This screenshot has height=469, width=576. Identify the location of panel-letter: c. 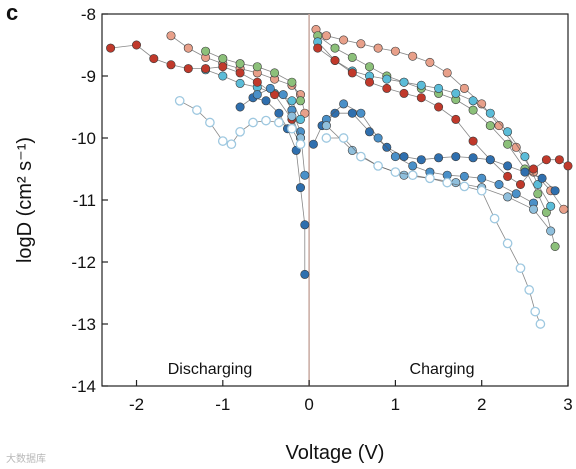
(12, 12).